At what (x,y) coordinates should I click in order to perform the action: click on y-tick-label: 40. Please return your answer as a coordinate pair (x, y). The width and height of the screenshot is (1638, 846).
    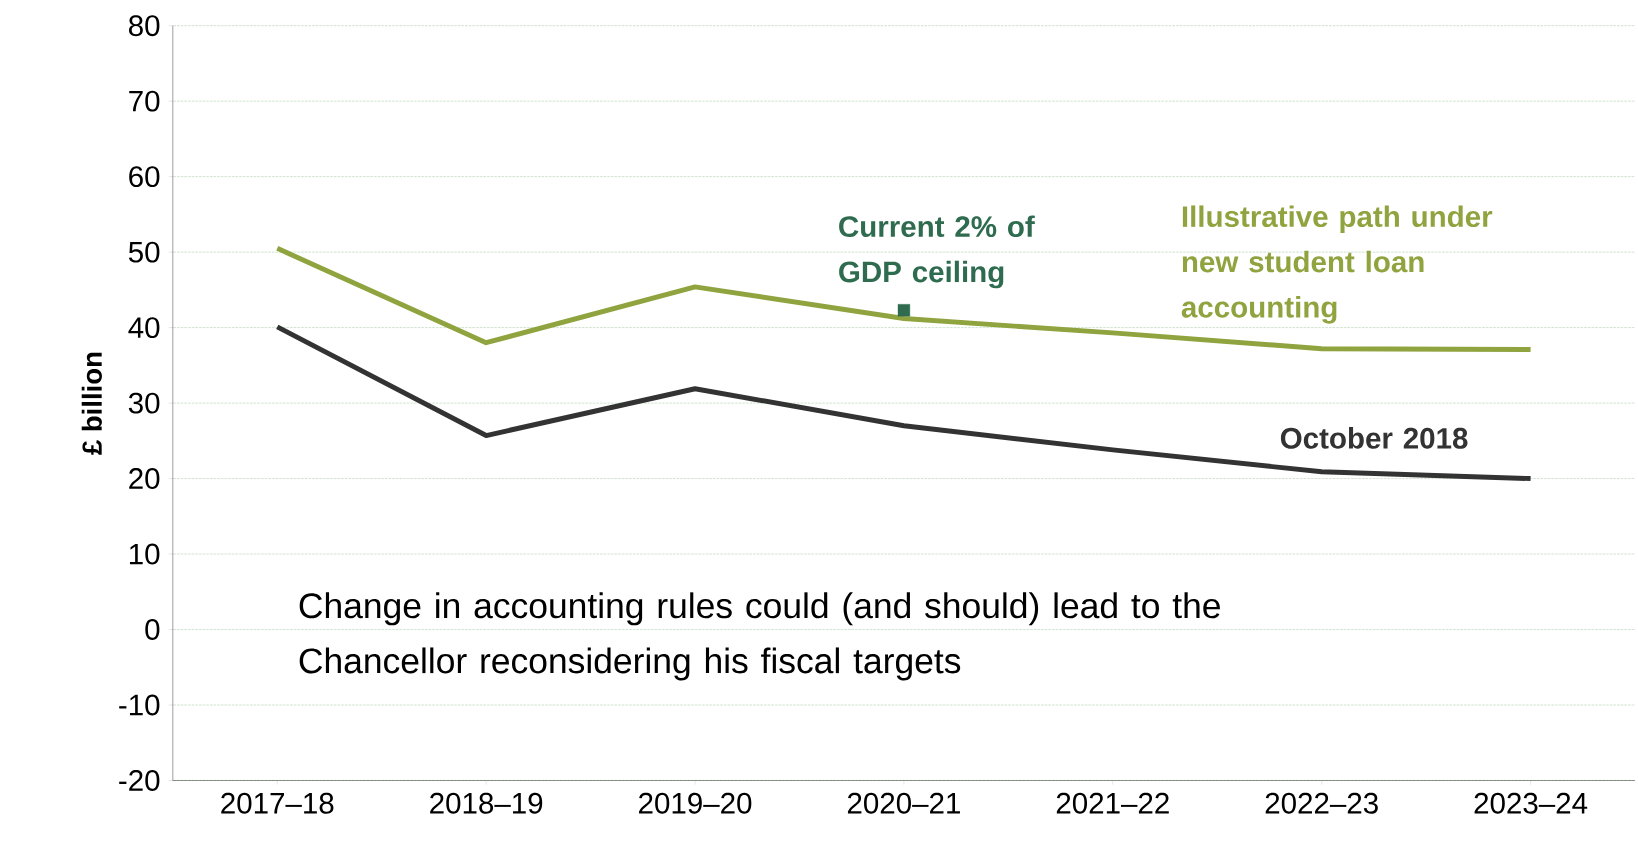
    Looking at the image, I should click on (144, 328).